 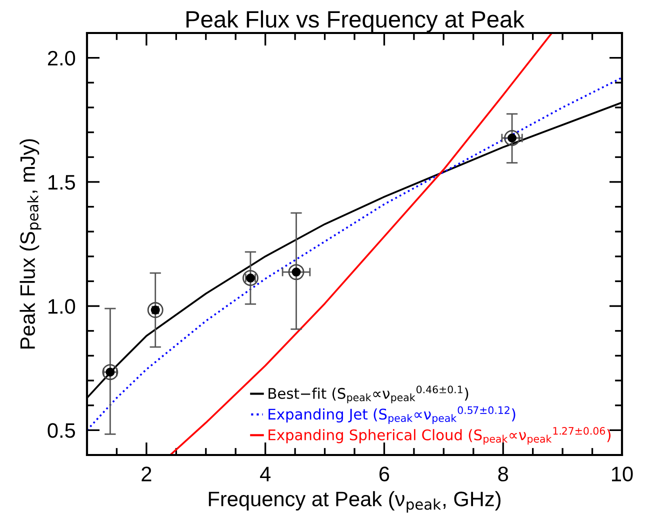 What do you see at coordinates (62, 182) in the screenshot?
I see `y-tick-label: 1.5` at bounding box center [62, 182].